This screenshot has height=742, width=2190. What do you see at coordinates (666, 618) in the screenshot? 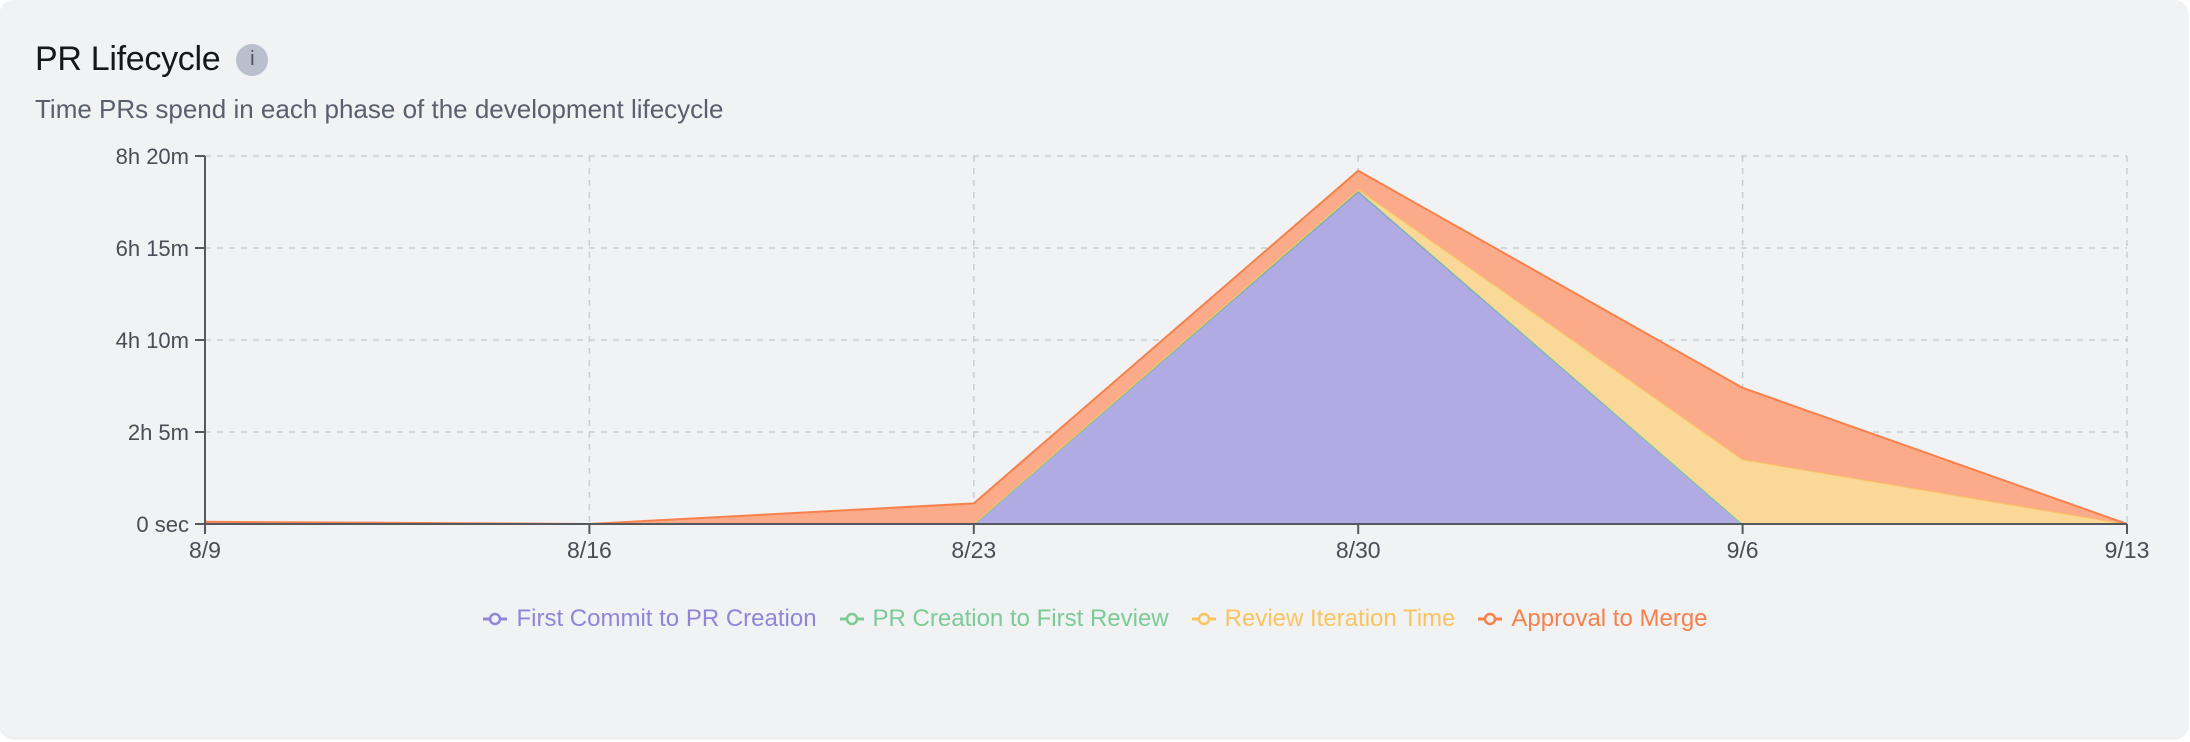
I see `legend-label: First Commit to PR Creation` at bounding box center [666, 618].